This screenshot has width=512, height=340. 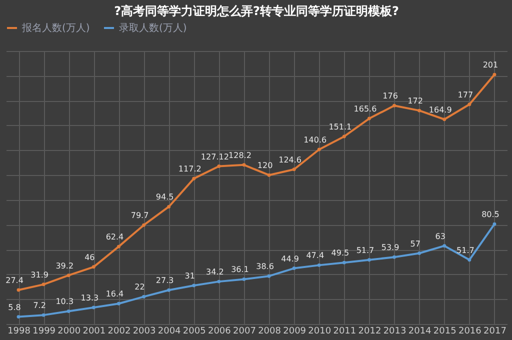 What do you see at coordinates (139, 287) in the screenshot?
I see `data-label: 22` at bounding box center [139, 287].